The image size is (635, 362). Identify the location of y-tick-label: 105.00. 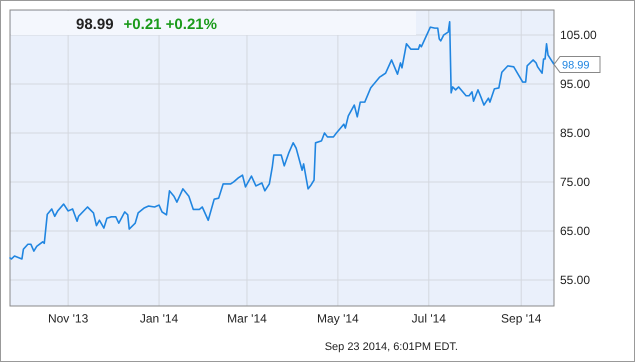
(579, 35).